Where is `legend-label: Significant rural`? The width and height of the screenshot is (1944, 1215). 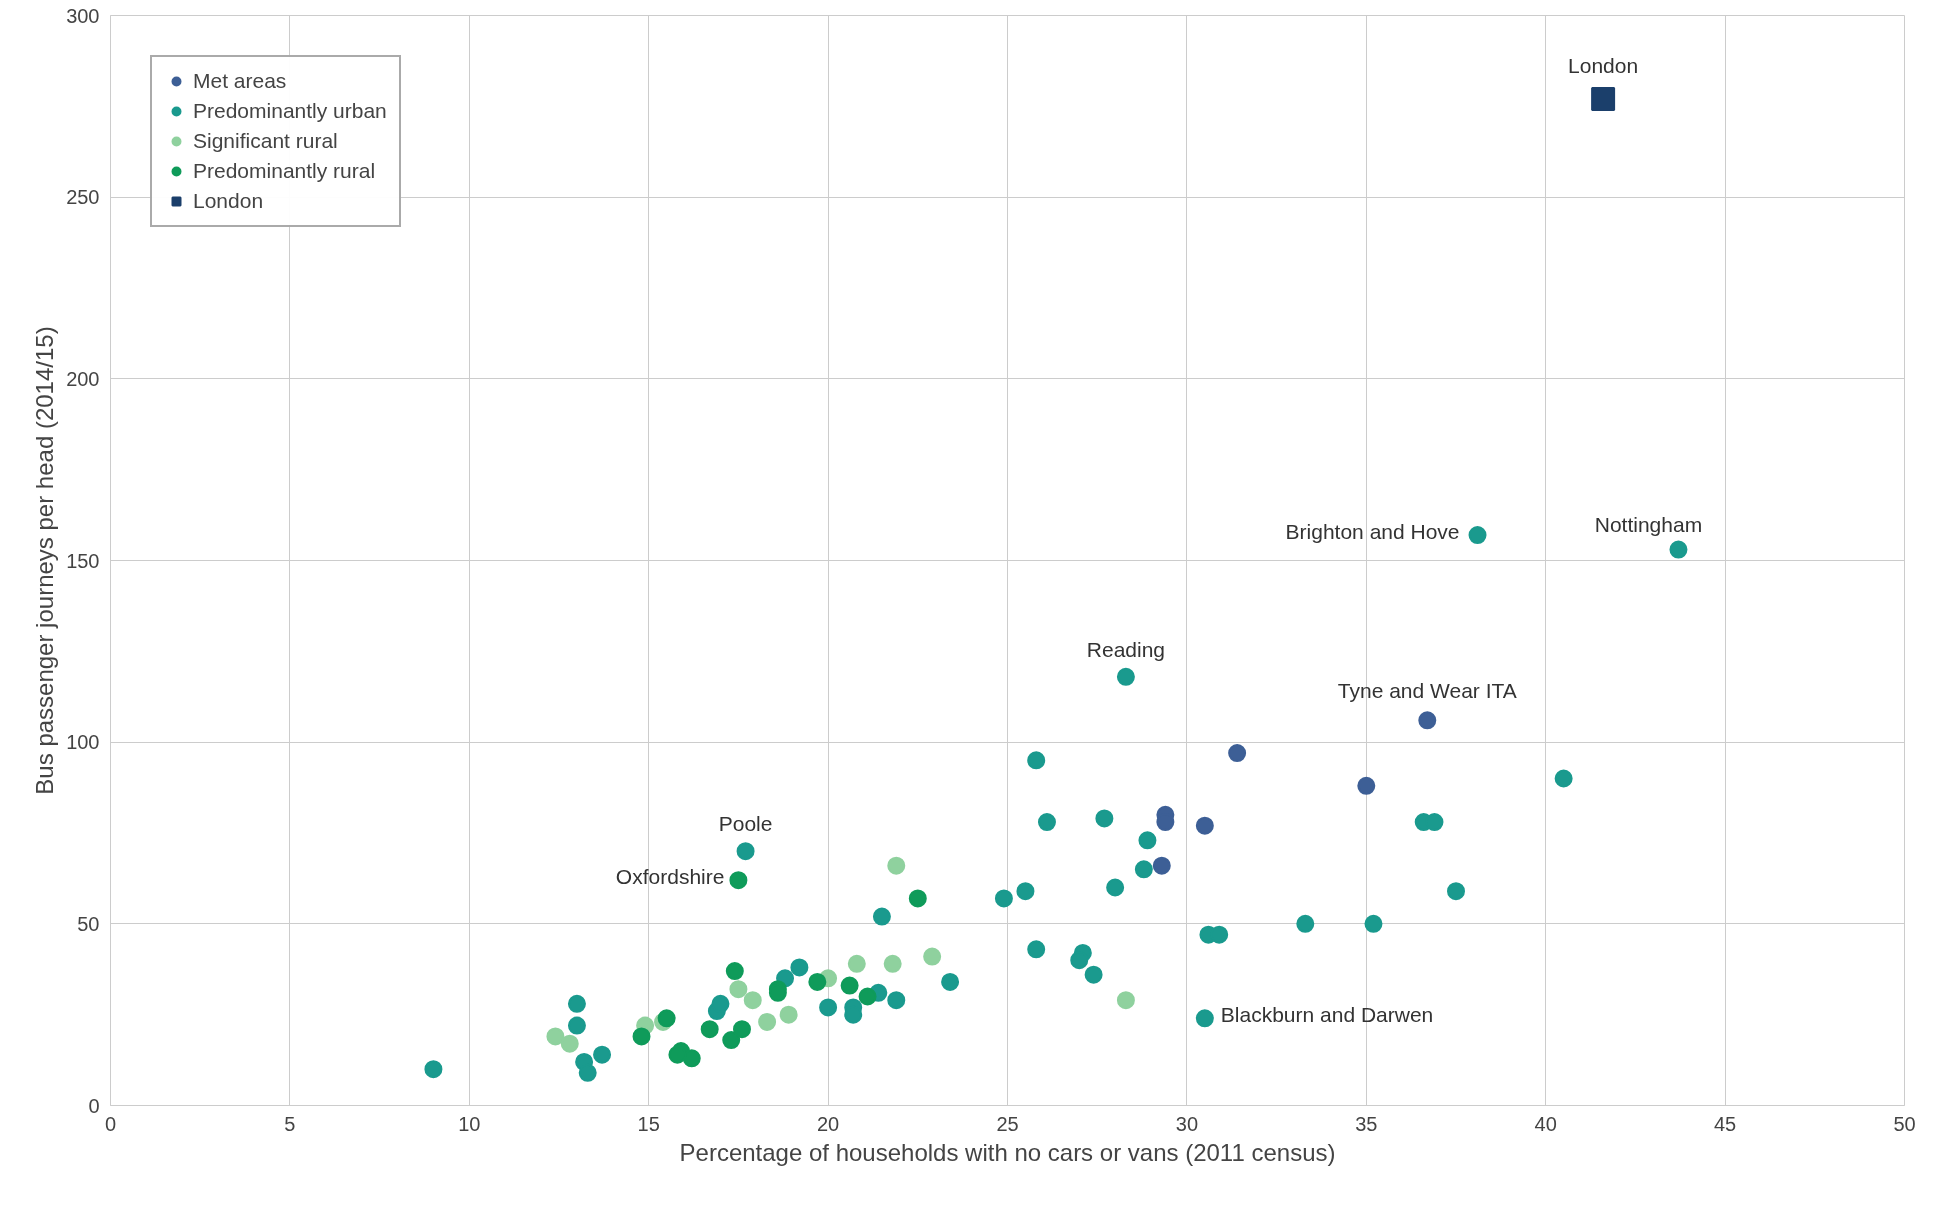 legend-label: Significant rural is located at coordinates (265, 141).